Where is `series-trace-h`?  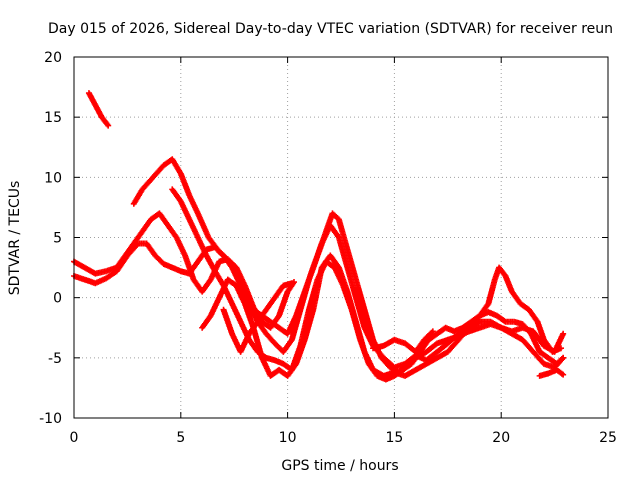
series-trace-h is located at coordinates (403, 341).